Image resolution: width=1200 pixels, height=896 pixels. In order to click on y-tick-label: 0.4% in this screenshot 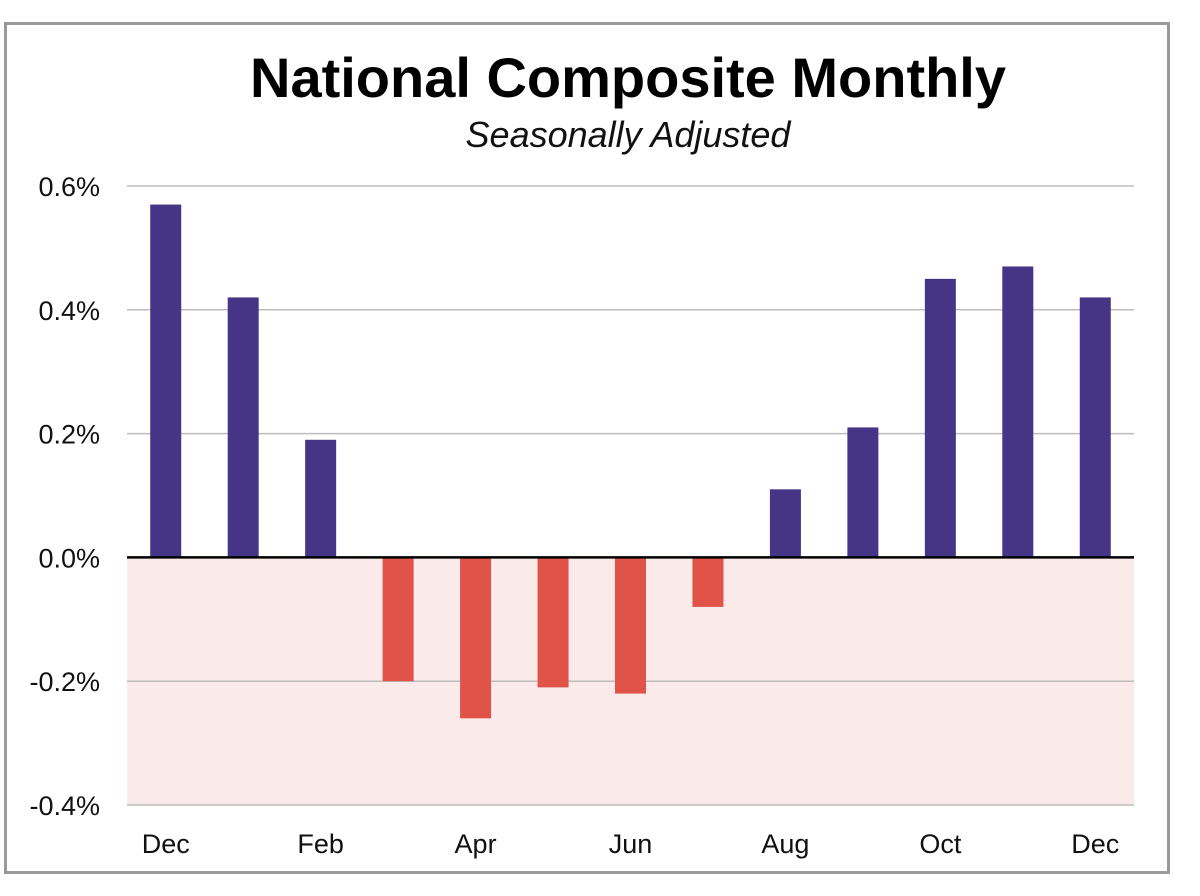, I will do `click(69, 311)`.